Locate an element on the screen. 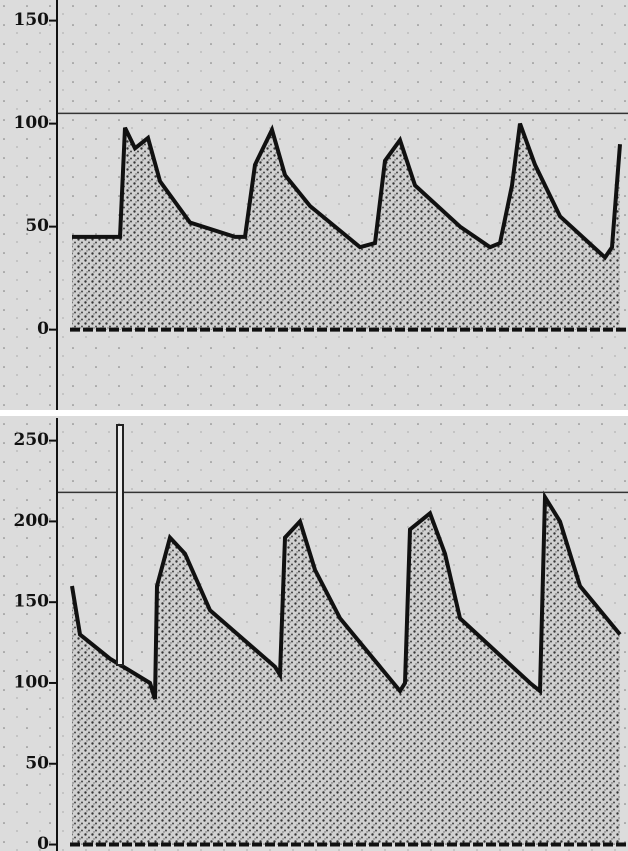  cursor-marker is located at coordinates (120, 545).